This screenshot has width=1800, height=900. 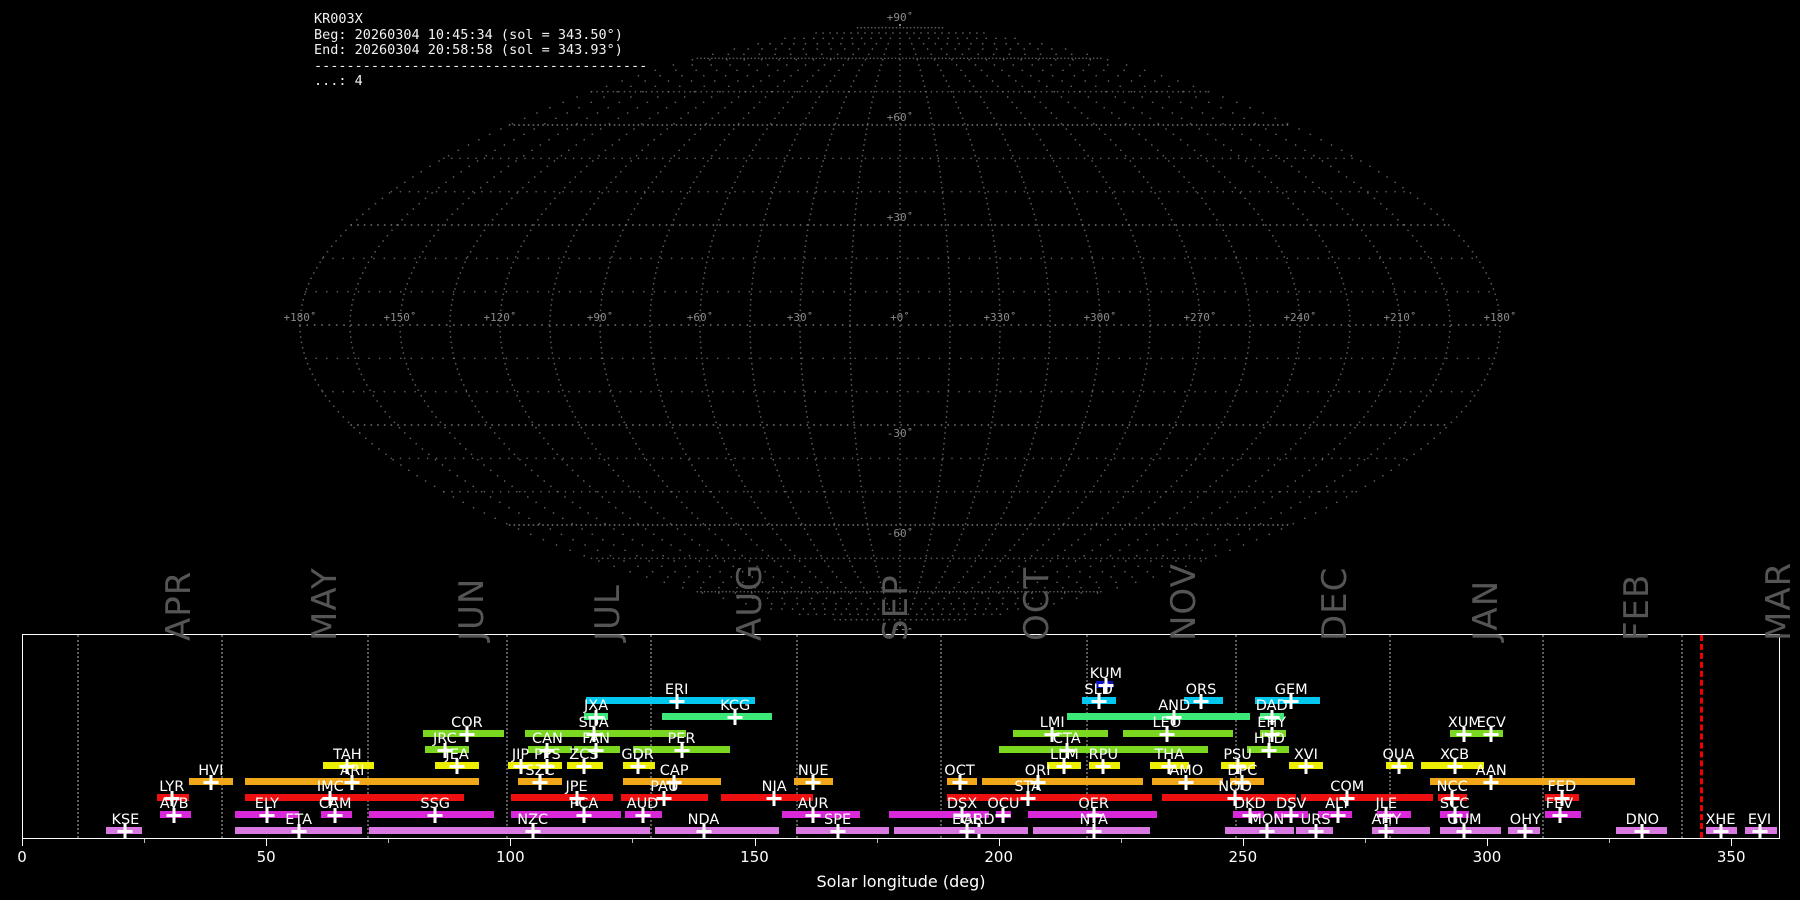 What do you see at coordinates (330, 787) in the screenshot?
I see `shower-code-label: IMC` at bounding box center [330, 787].